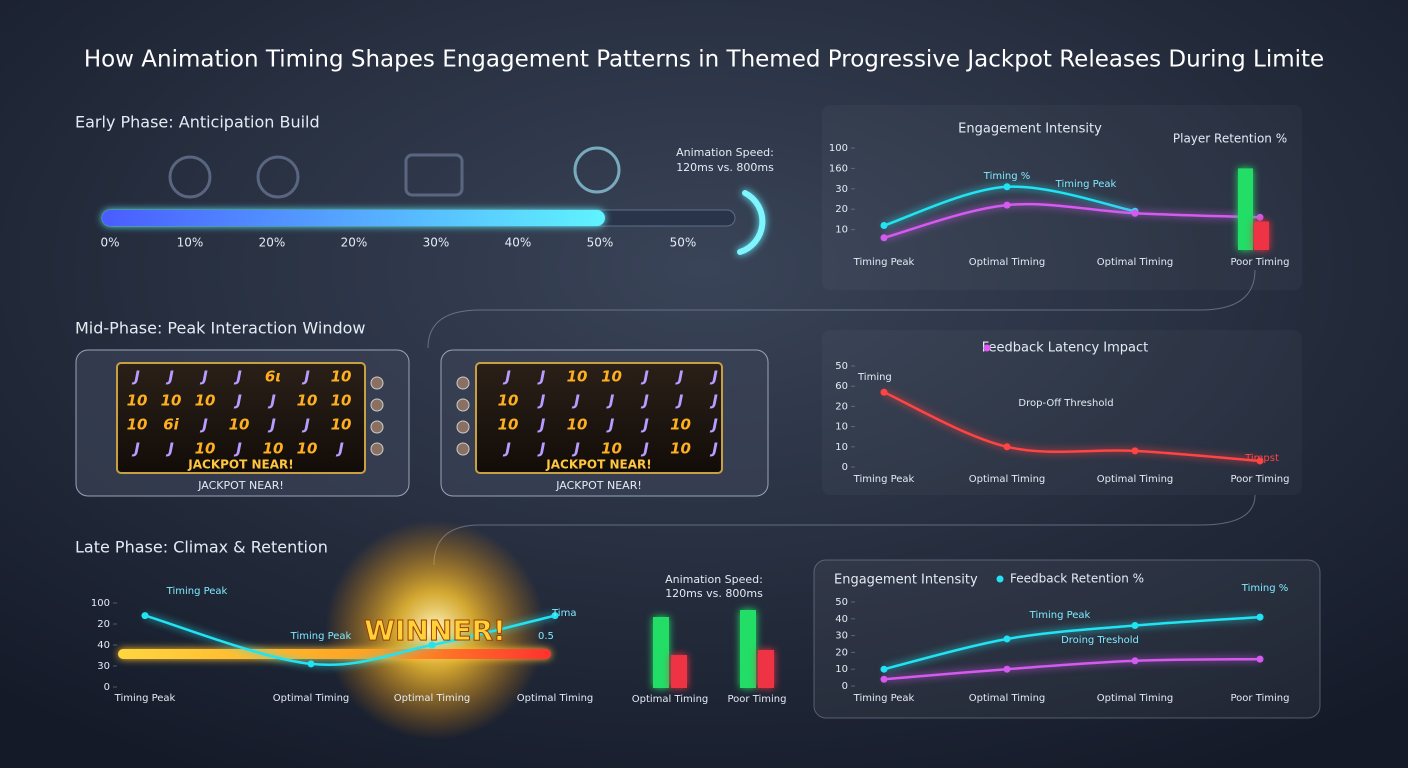 The width and height of the screenshot is (1408, 768). Describe the element at coordinates (353, 218) in the screenshot. I see `progress-fill` at that location.